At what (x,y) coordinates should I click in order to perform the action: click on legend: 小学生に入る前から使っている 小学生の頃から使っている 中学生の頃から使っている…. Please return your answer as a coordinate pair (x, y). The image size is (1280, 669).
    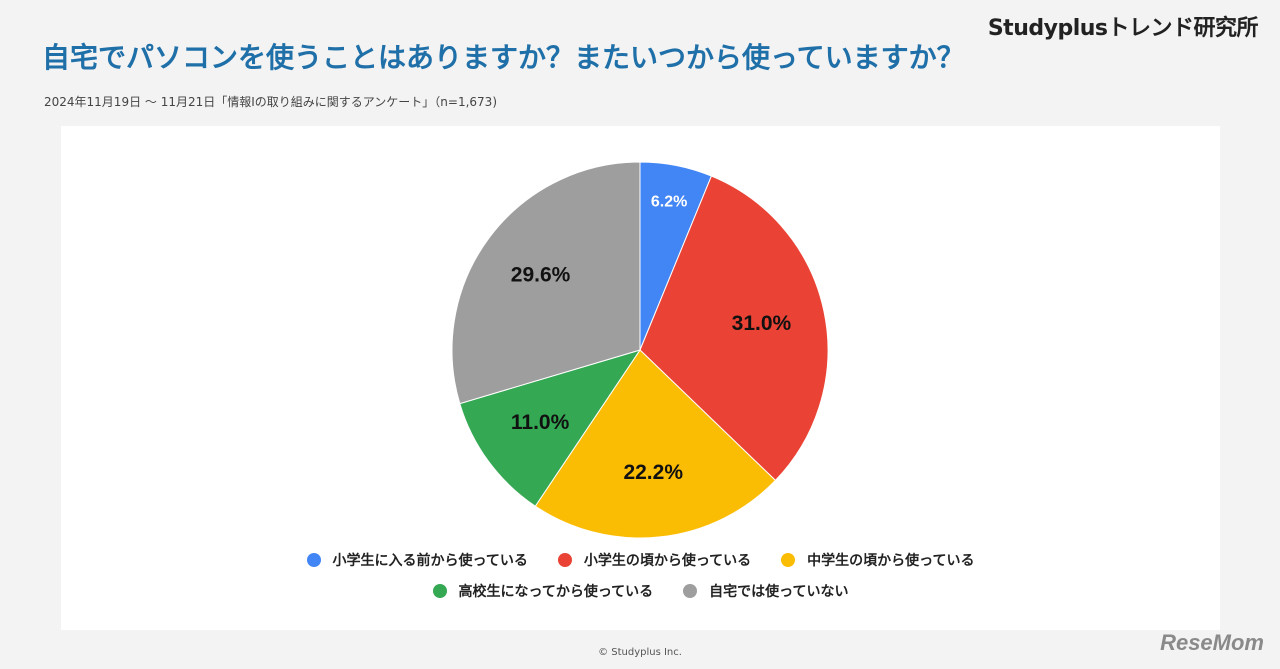
    Looking at the image, I should click on (640, 581).